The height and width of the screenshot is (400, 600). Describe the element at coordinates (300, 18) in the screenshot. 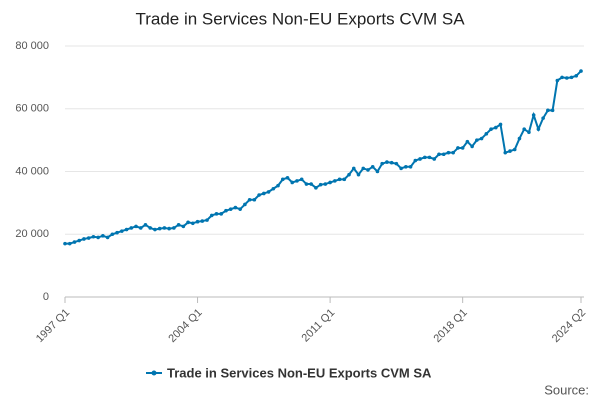

I see `chart-title: Trade in Services Non-EU Exports CVM SA` at that location.